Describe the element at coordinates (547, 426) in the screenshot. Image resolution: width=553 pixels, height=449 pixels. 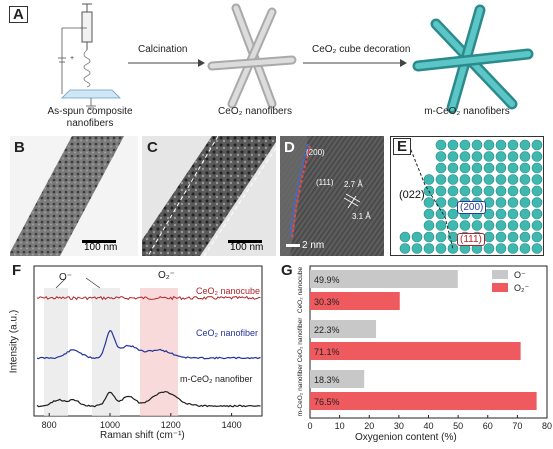
I see `bar-x-tick-label: 80` at that location.